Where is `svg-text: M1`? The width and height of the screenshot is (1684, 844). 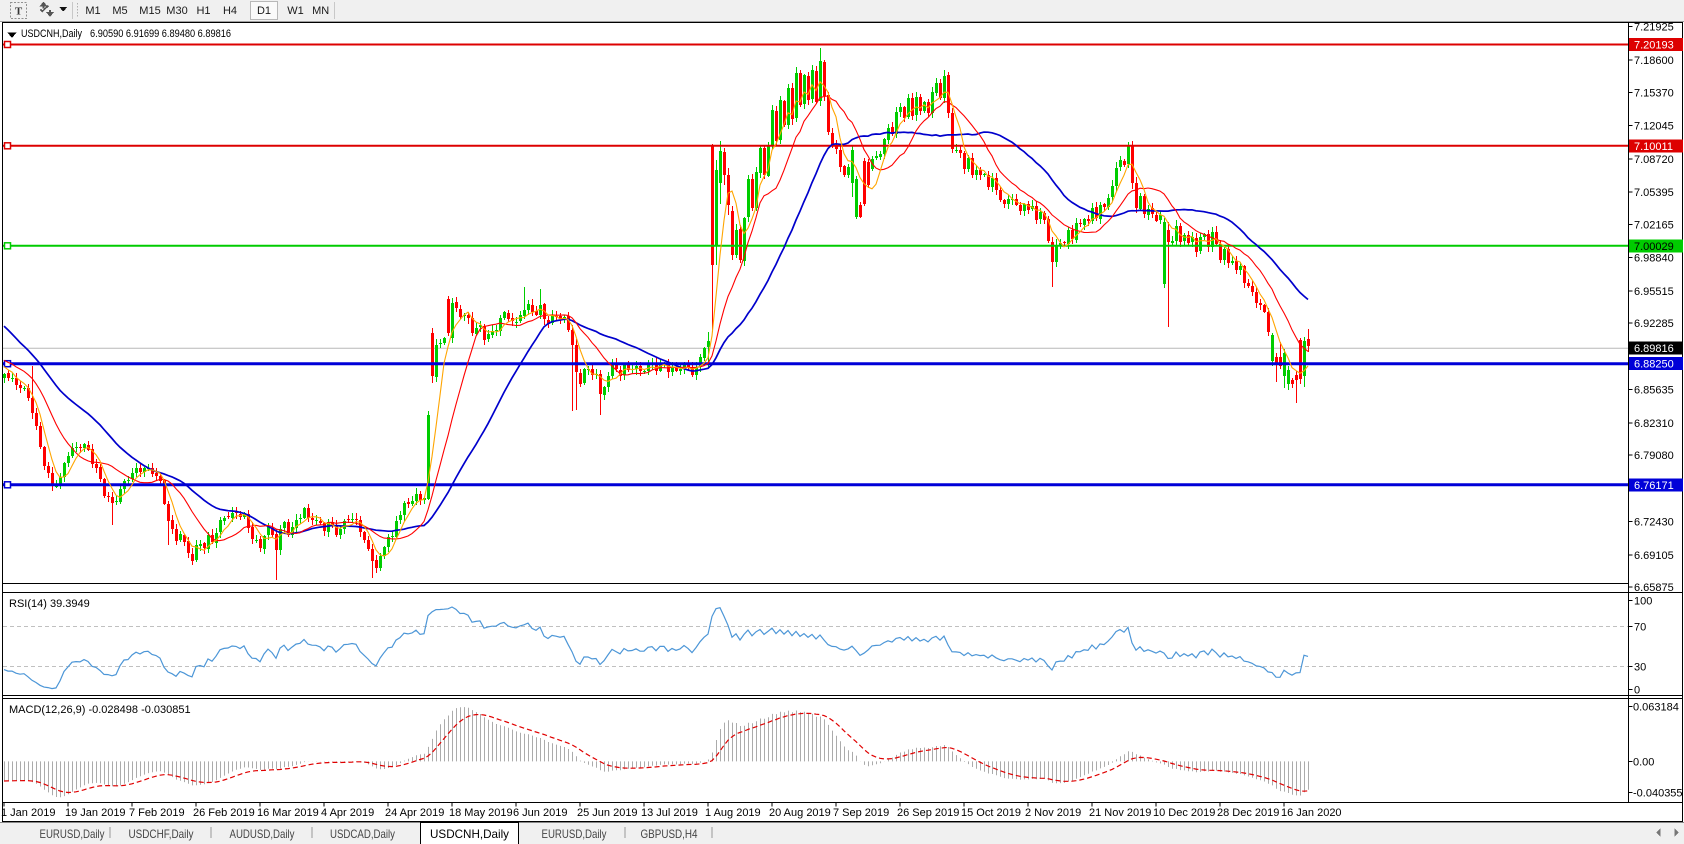 svg-text: M1 is located at coordinates (92, 11).